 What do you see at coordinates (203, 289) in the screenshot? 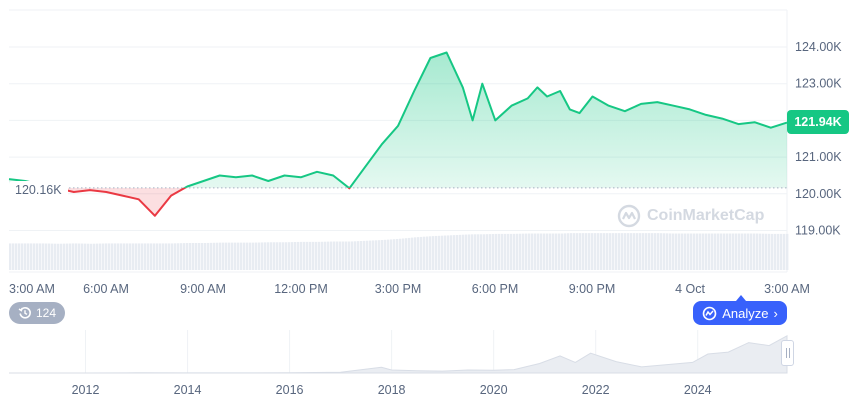
I see `x-tick-label: 9:00 AM` at bounding box center [203, 289].